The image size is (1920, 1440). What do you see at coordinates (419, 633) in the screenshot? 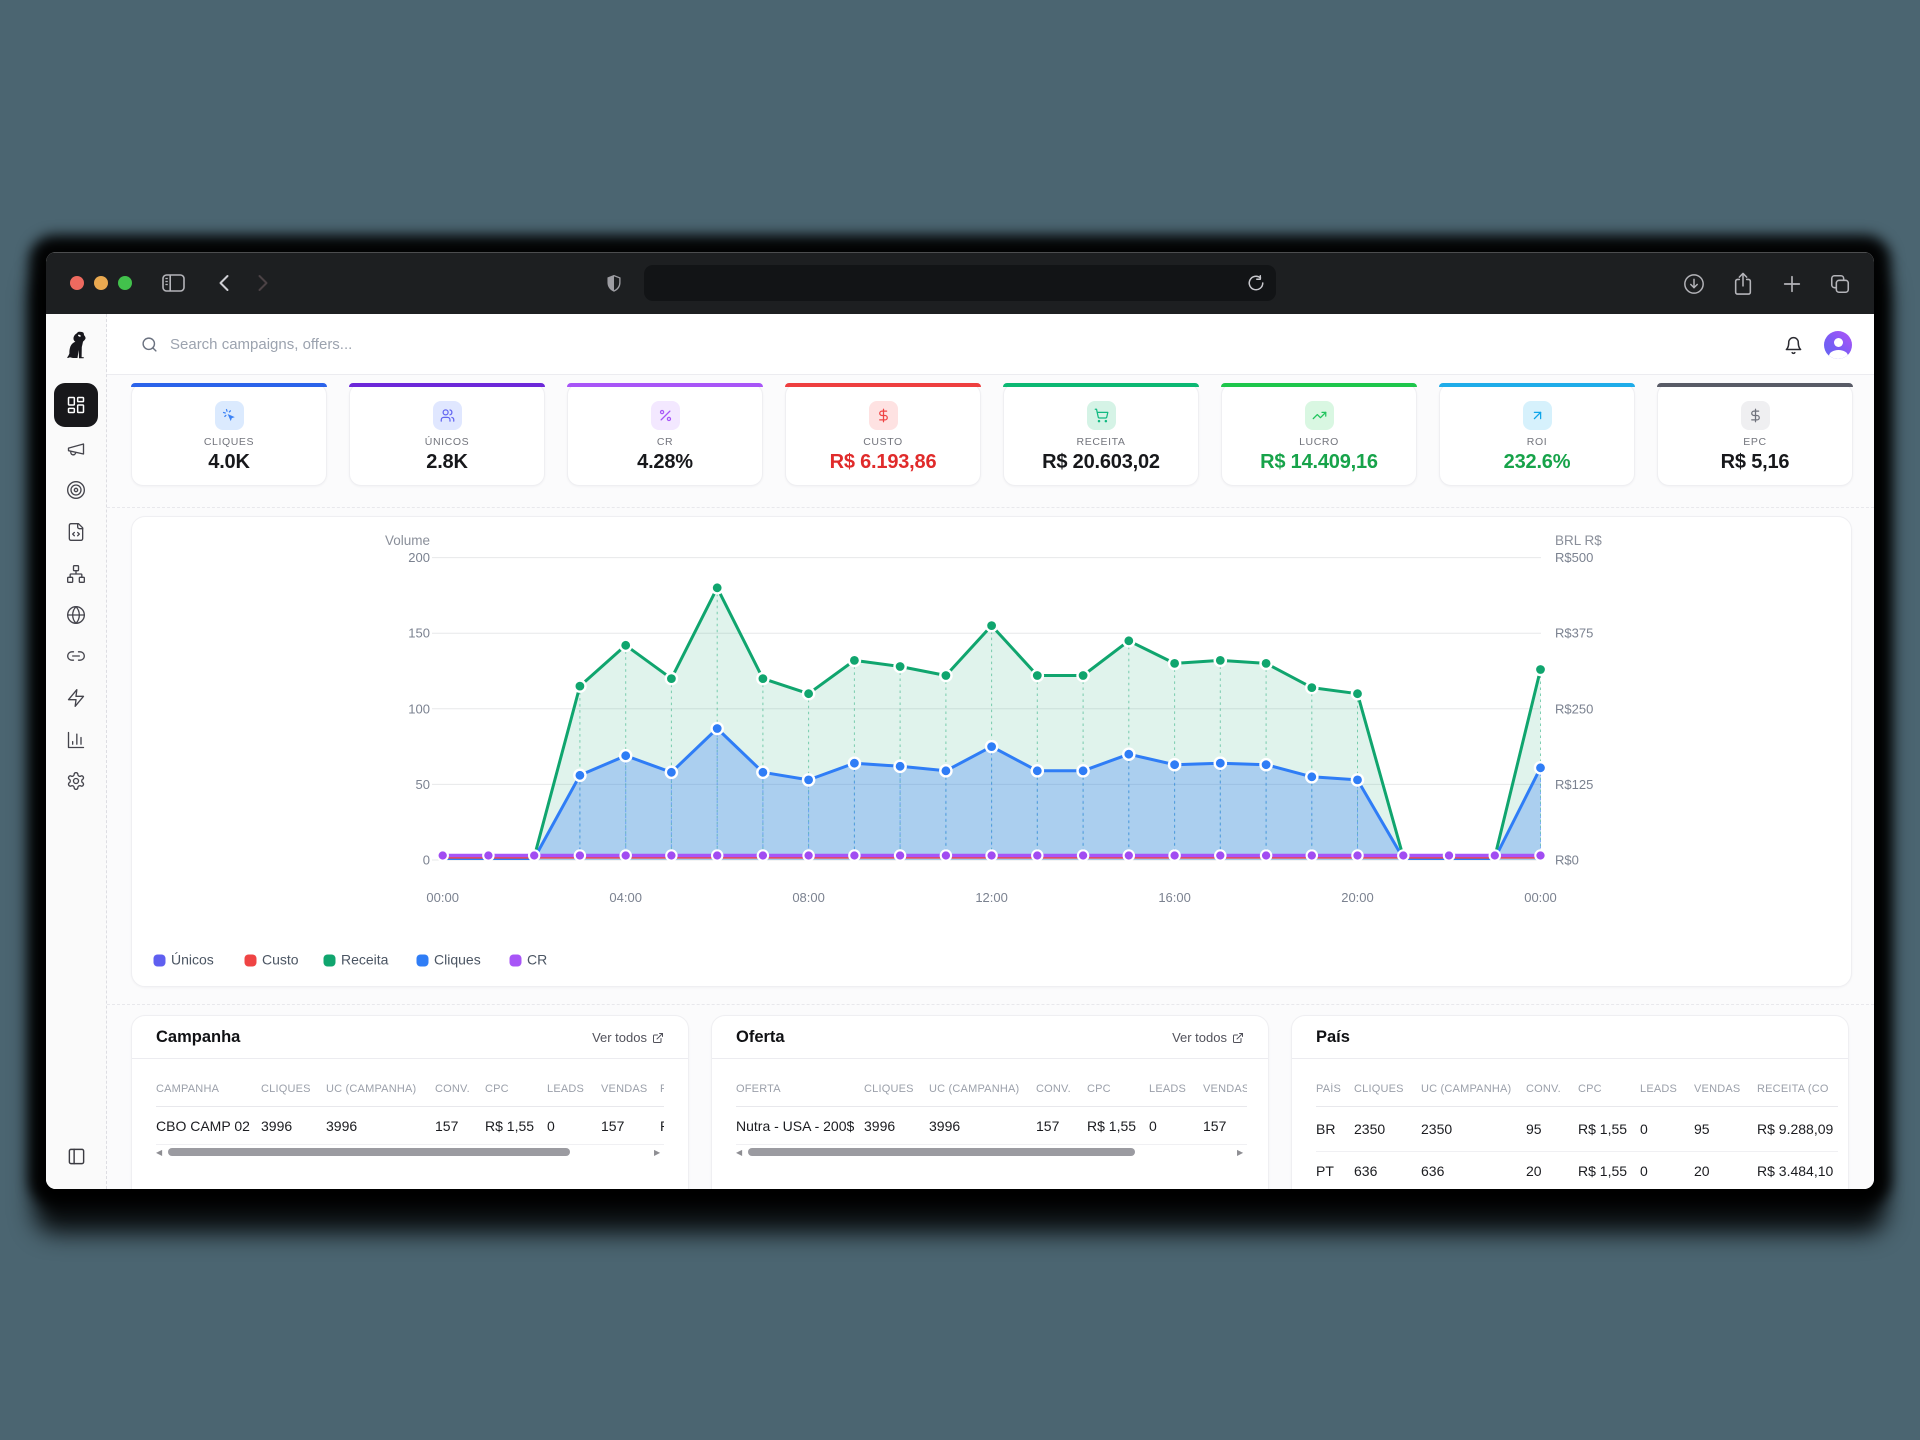
I see `svg-text: 150` at bounding box center [419, 633].